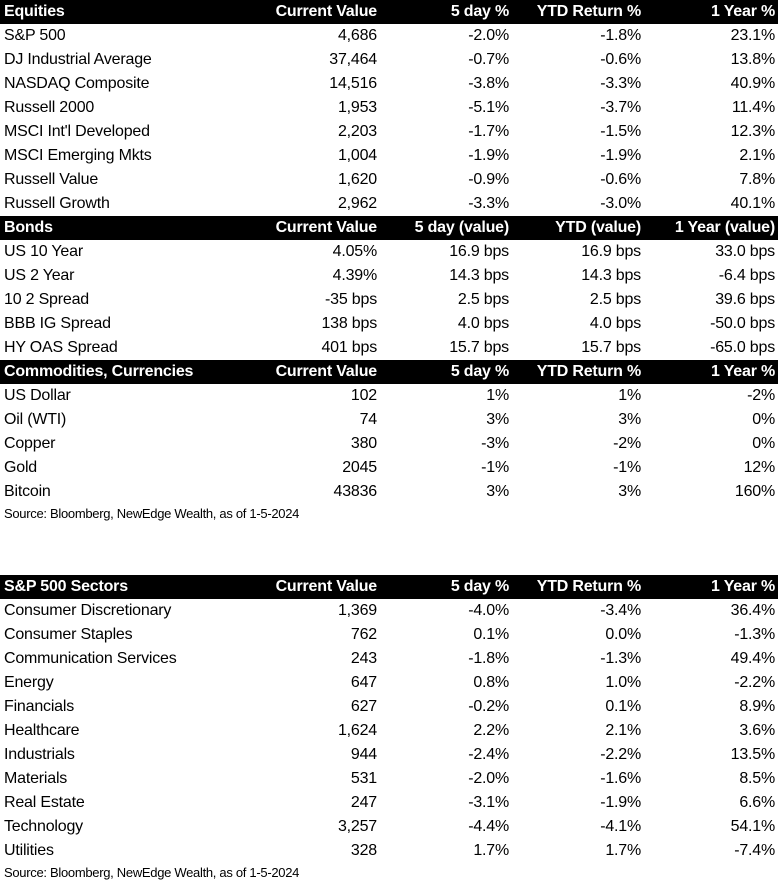 The height and width of the screenshot is (889, 778). I want to click on column-header: Current Value, so click(310, 372).